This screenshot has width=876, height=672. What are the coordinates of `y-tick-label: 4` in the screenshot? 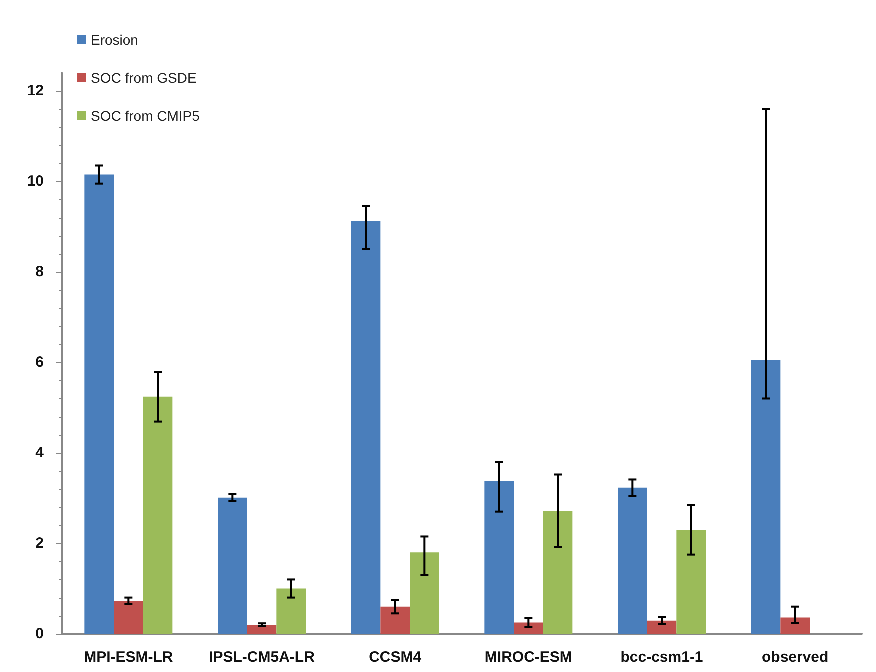 It's located at (40, 453).